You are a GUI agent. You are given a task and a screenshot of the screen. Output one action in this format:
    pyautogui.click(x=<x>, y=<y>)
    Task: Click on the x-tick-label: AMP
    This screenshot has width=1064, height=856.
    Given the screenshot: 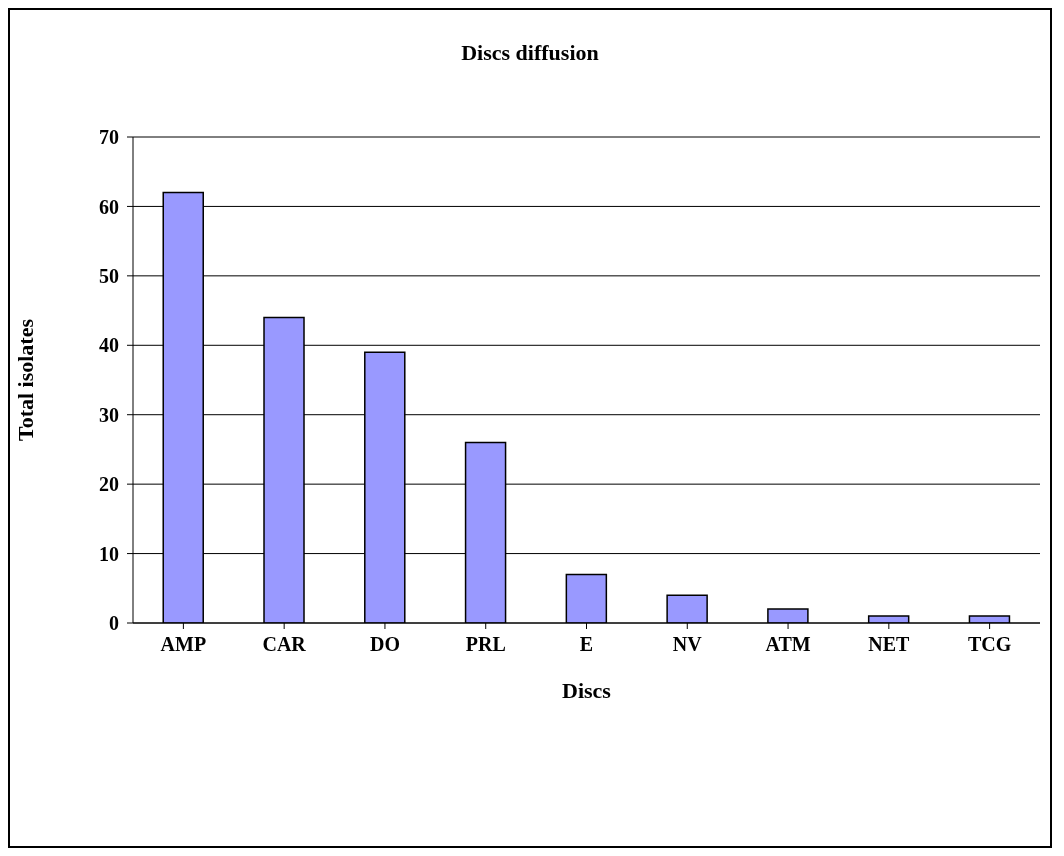 What is the action you would take?
    pyautogui.click(x=183, y=644)
    